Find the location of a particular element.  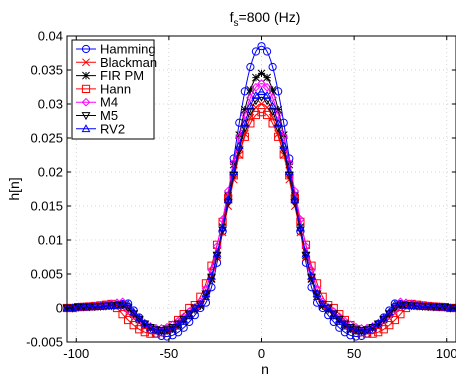

x-tick-label: -100 is located at coordinates (76, 353).